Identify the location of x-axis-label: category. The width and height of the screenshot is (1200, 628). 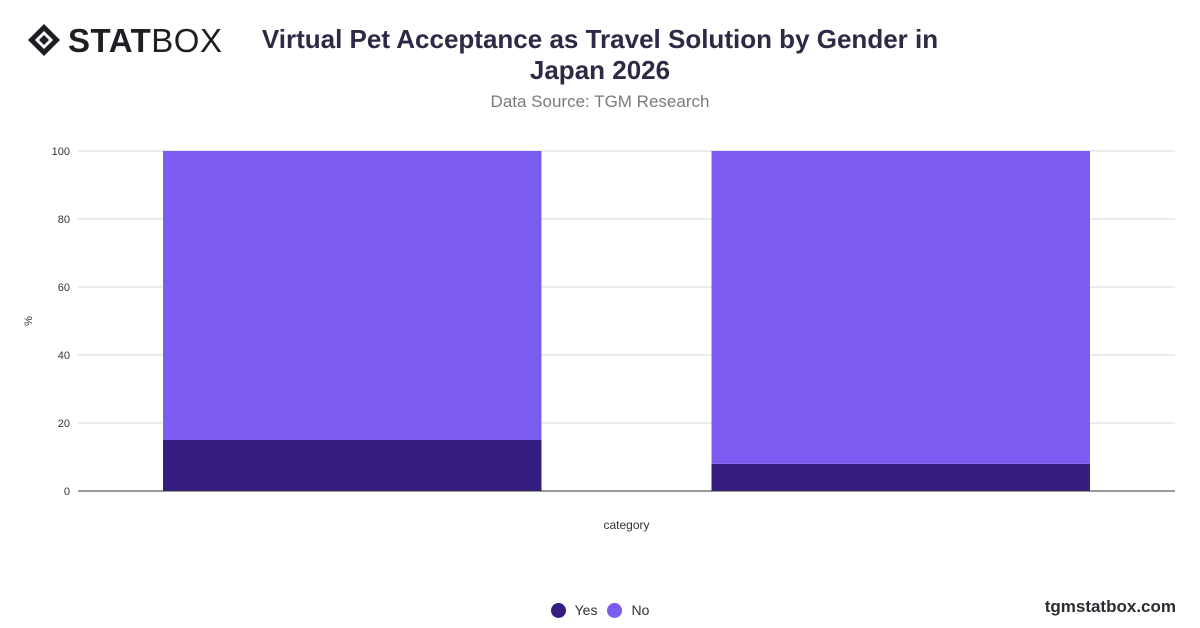
(626, 525).